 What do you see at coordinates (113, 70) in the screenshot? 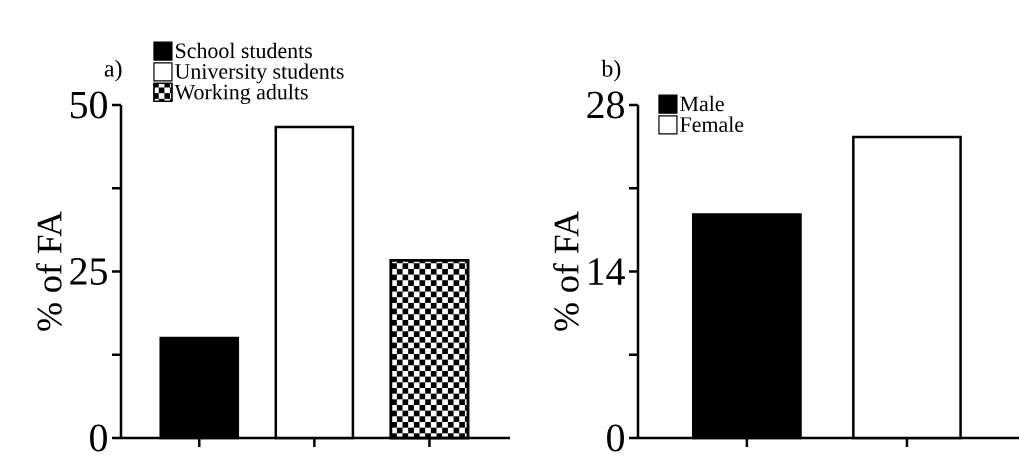
I see `chart-title: a)` at bounding box center [113, 70].